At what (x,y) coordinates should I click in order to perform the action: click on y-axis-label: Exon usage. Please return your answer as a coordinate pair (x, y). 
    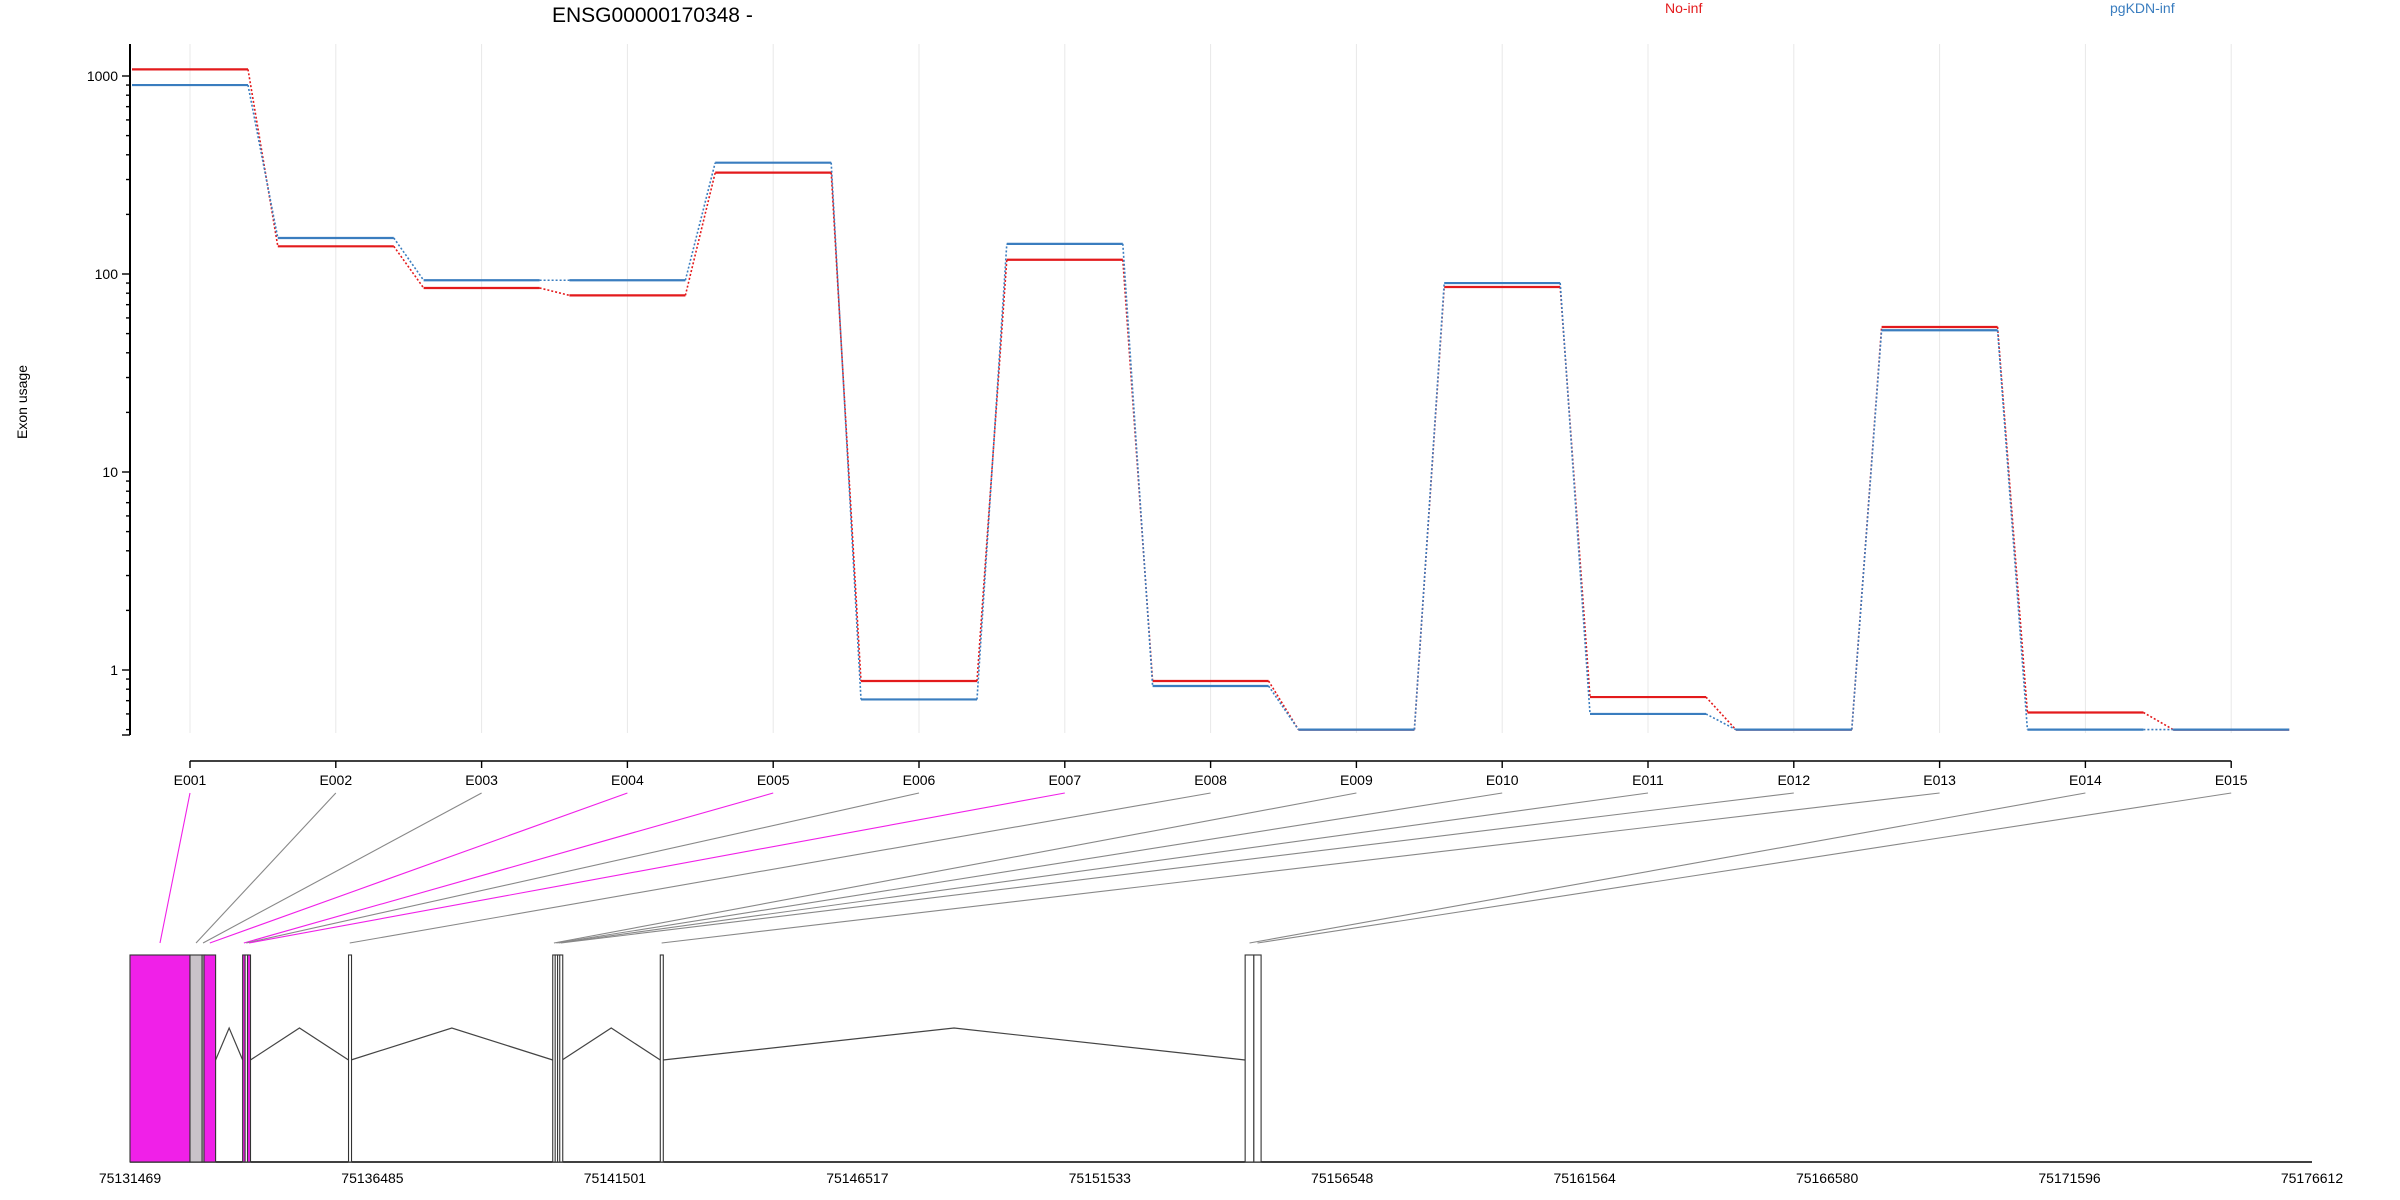
    Looking at the image, I should click on (22, 402).